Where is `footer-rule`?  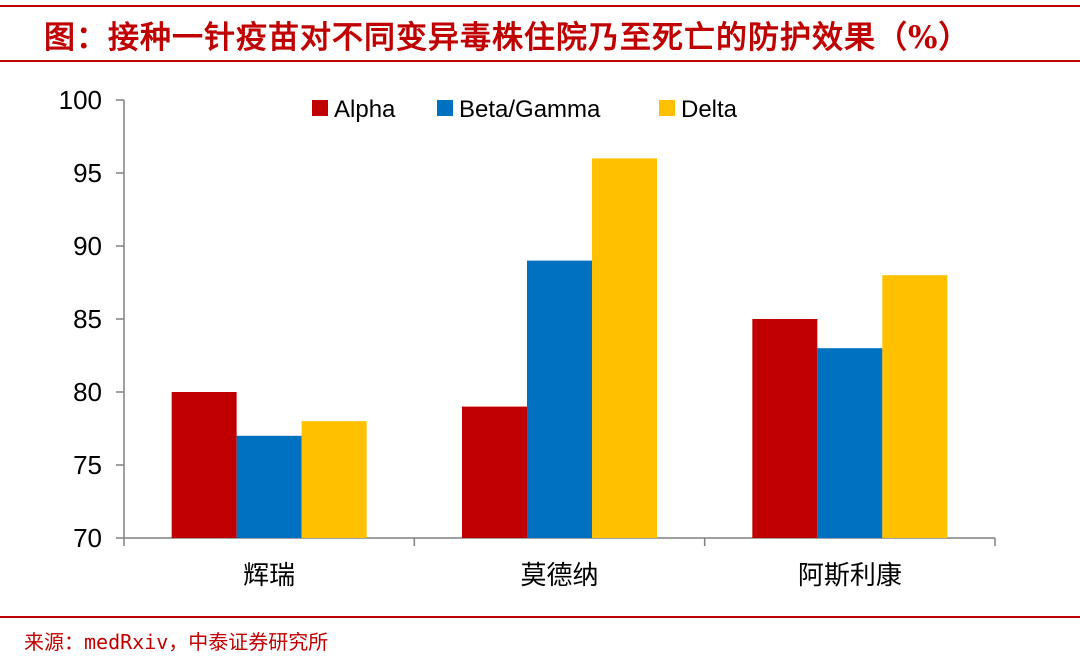
footer-rule is located at coordinates (540, 617).